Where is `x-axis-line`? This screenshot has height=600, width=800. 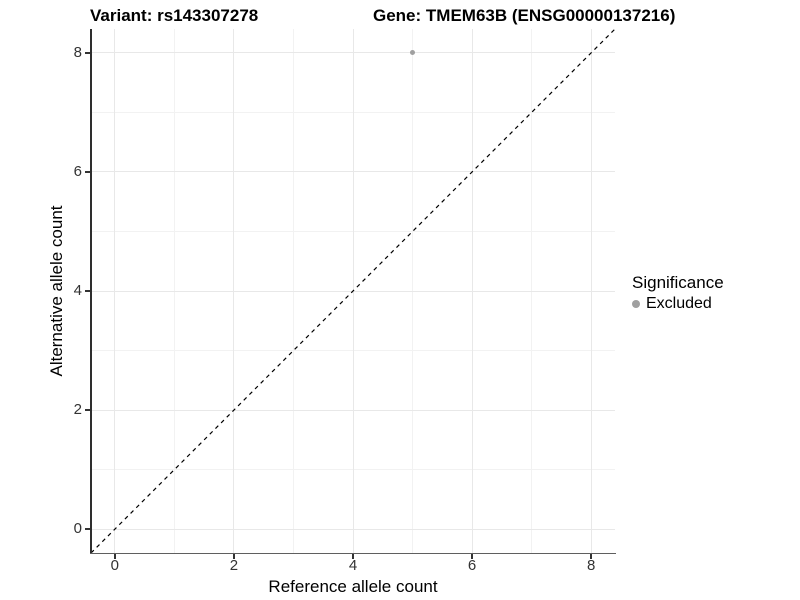
x-axis-line is located at coordinates (353, 553).